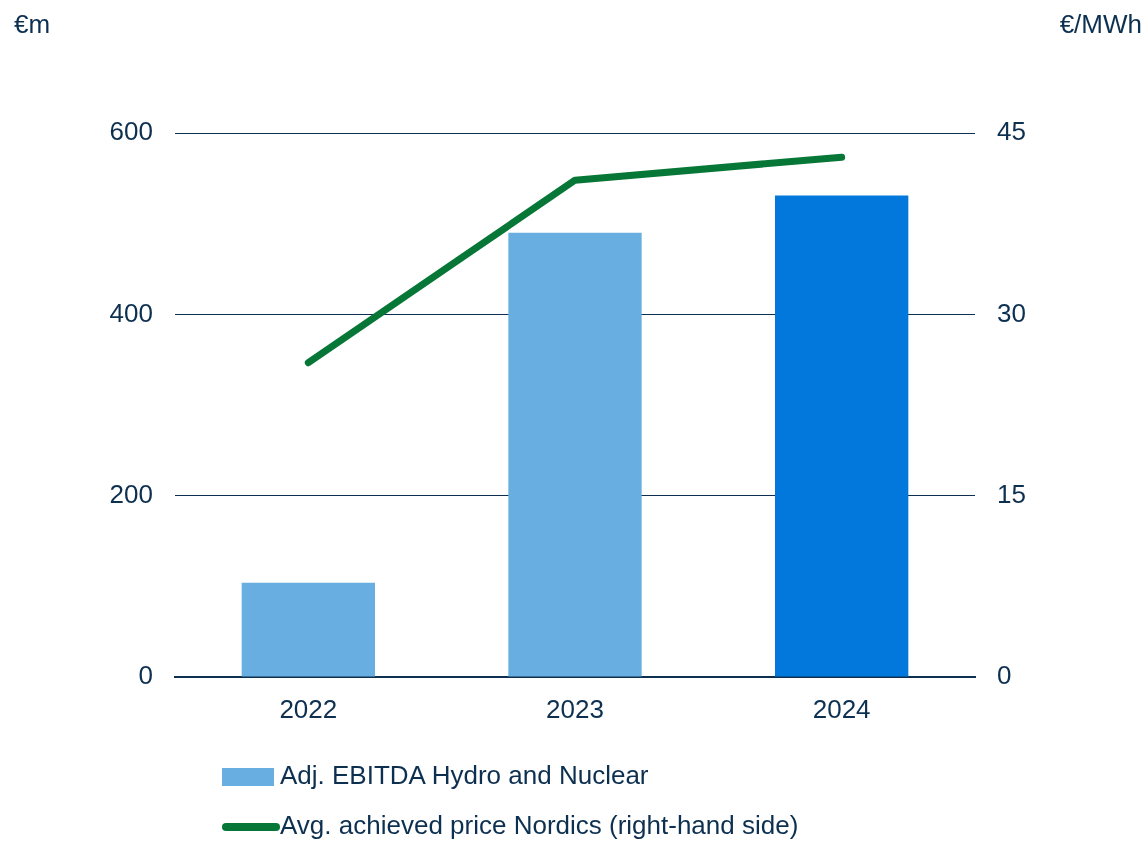  I want to click on y2-tick-label: 45, so click(1011, 131).